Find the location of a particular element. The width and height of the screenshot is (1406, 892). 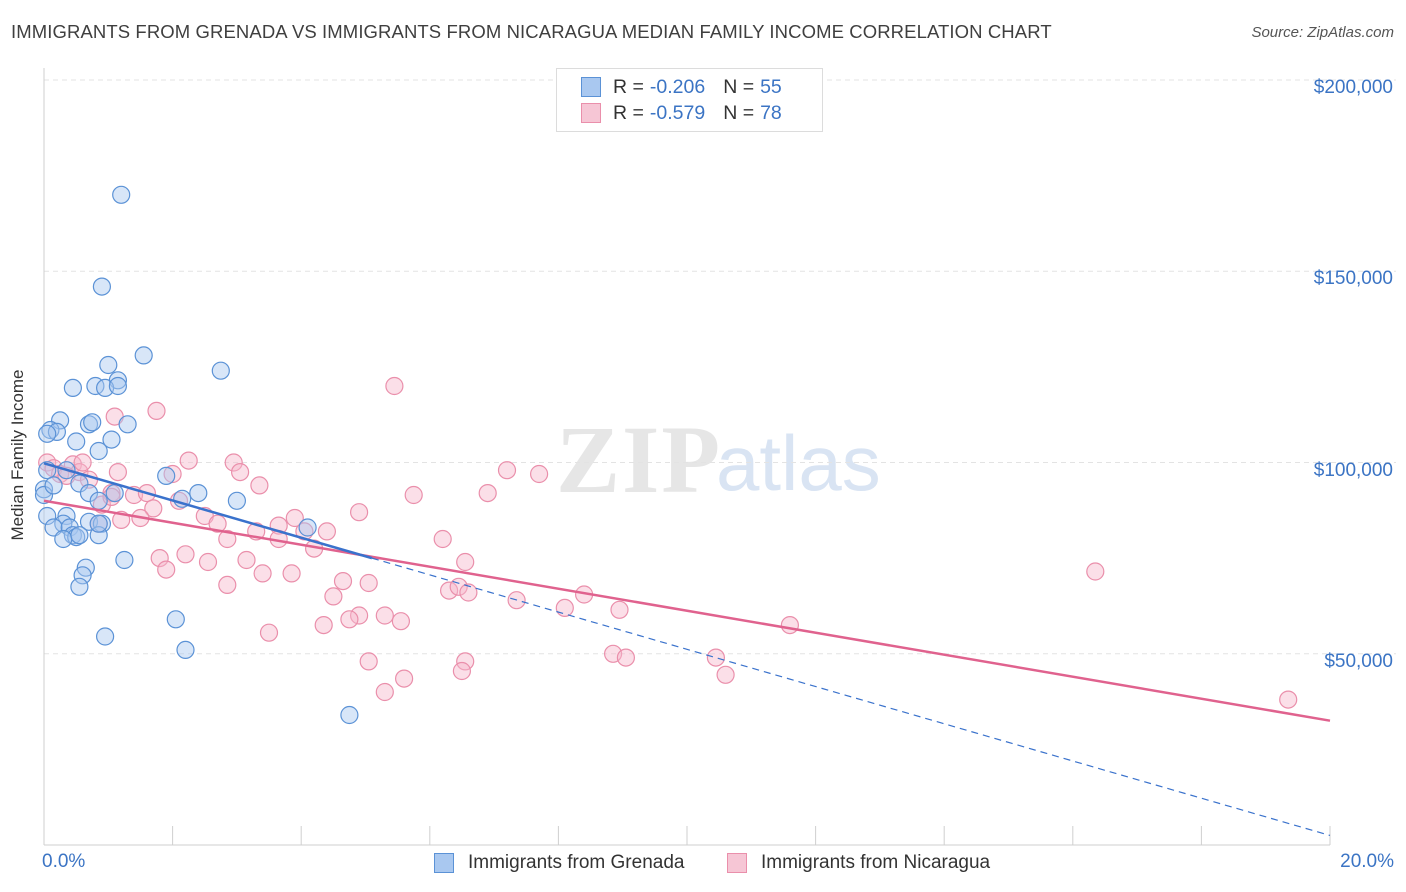

bottom-legend-grenada: Immigrants from Grenada is located at coordinates (559, 863).